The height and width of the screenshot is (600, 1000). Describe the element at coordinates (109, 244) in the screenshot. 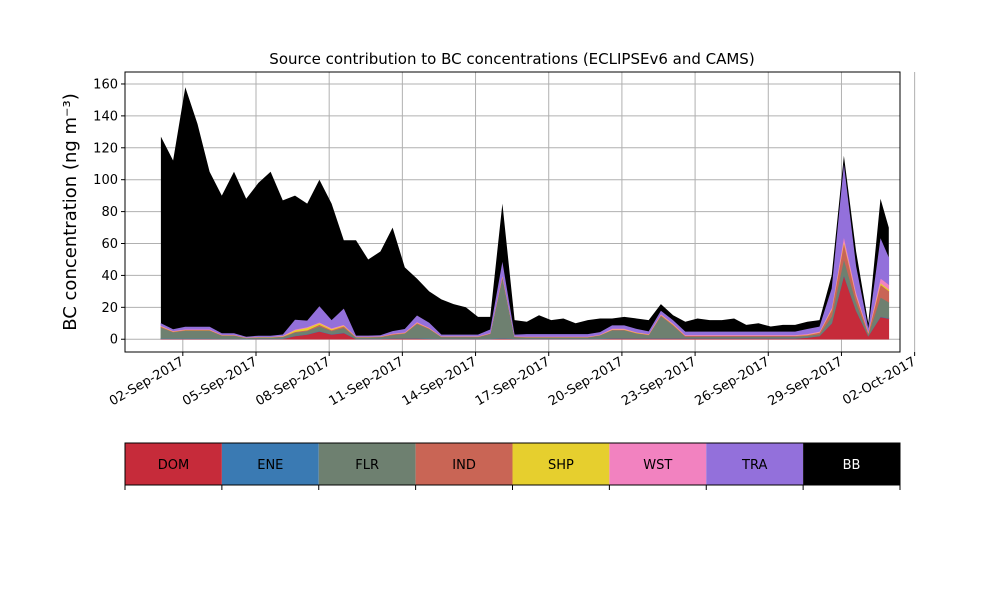

I see `y-tick-label: 60` at that location.